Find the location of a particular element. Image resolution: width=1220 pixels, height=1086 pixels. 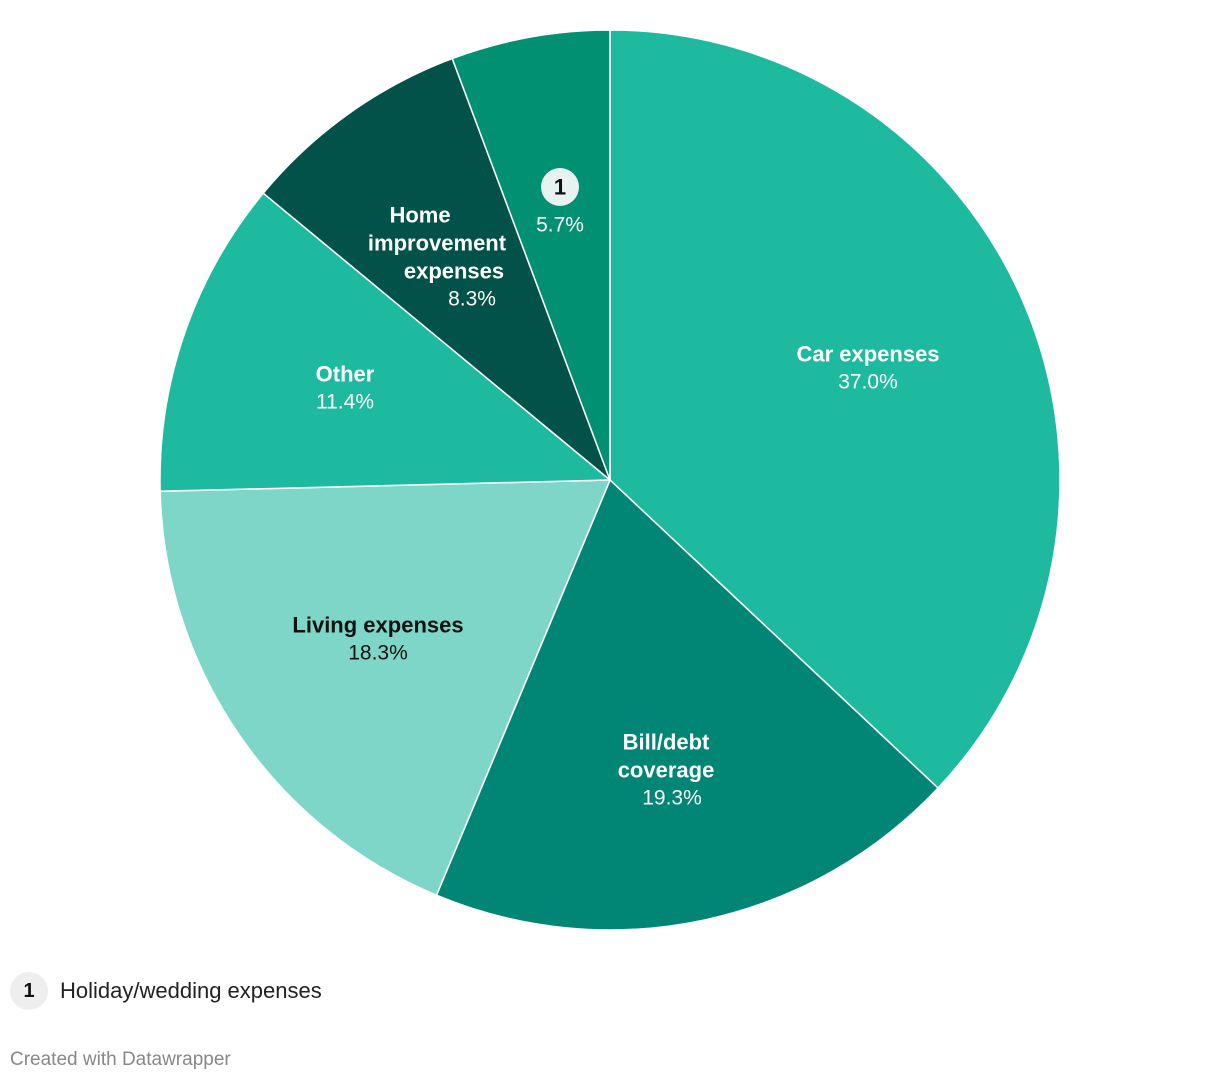

pie-slice-home-improvement-expenses is located at coordinates (437, 270).